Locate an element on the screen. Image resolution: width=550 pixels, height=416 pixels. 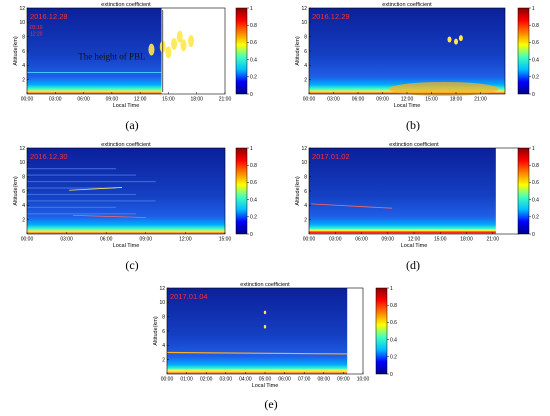
colorbar-tick-label: 1 is located at coordinates (533, 9).